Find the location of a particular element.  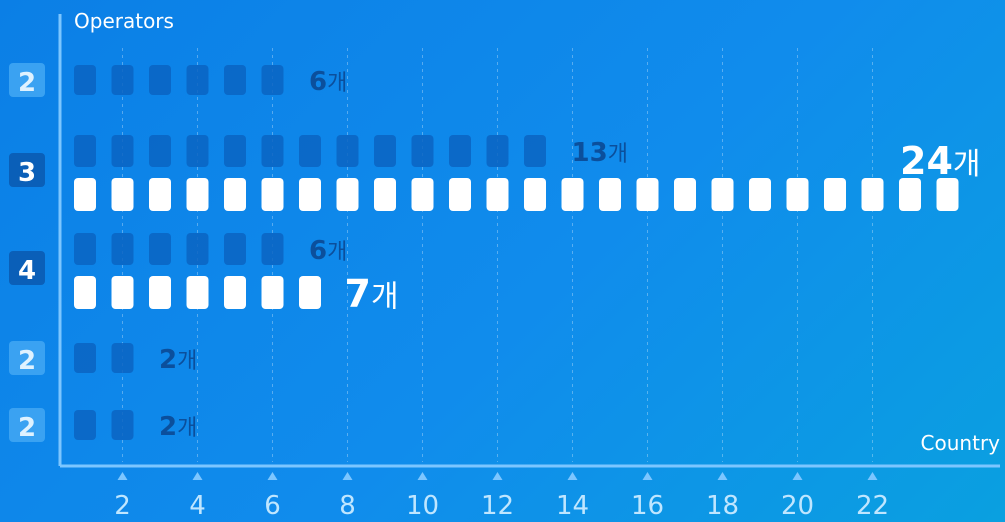

highlight-bar: 7개 is located at coordinates (236, 294).